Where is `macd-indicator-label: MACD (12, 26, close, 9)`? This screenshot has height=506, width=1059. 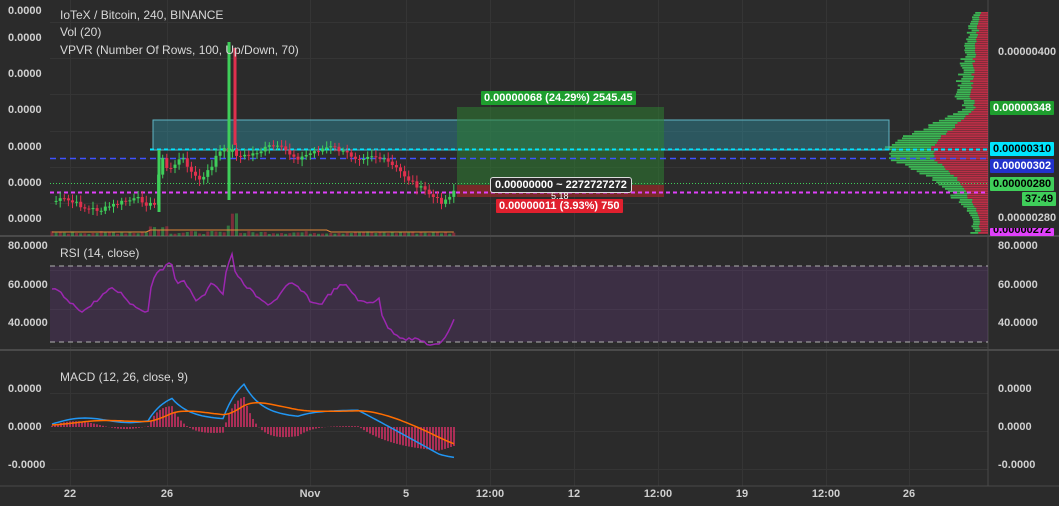 macd-indicator-label: MACD (12, 26, close, 9) is located at coordinates (124, 377).